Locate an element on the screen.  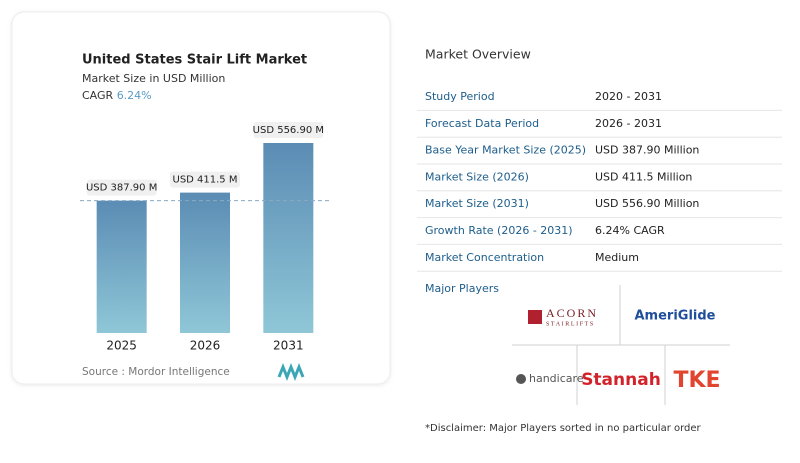
source: Source : Mordor Intelligence is located at coordinates (156, 372).